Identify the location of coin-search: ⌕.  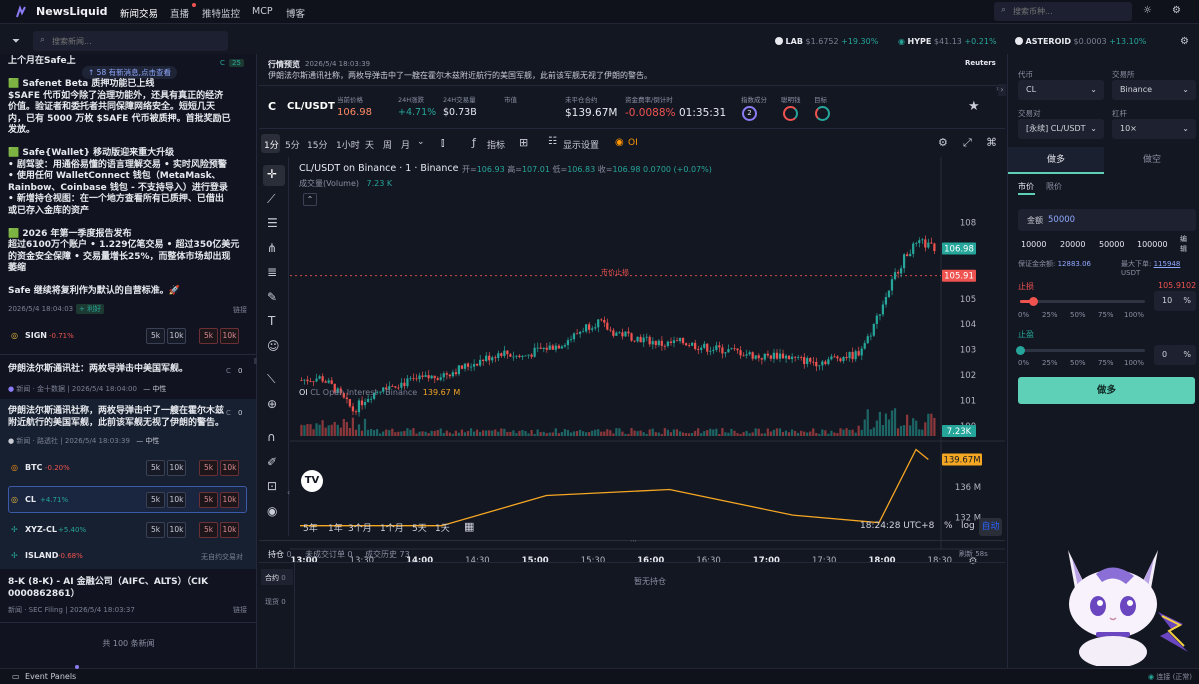
(1063, 11).